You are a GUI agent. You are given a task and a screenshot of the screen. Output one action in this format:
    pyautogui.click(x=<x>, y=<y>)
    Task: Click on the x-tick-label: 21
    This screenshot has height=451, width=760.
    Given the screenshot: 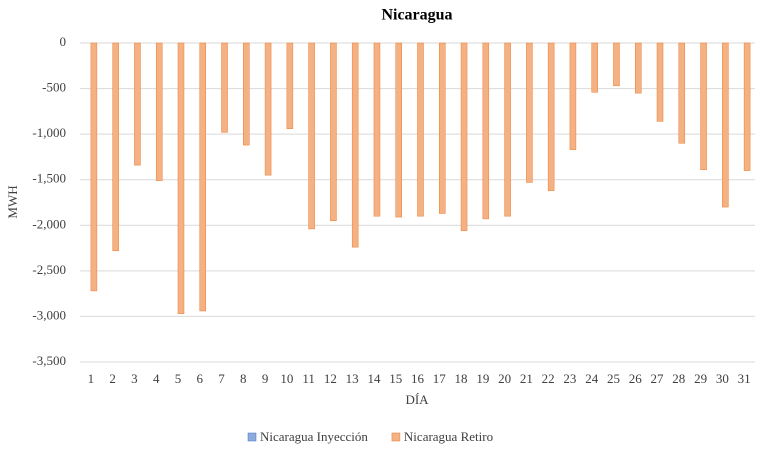 What is the action you would take?
    pyautogui.click(x=526, y=378)
    